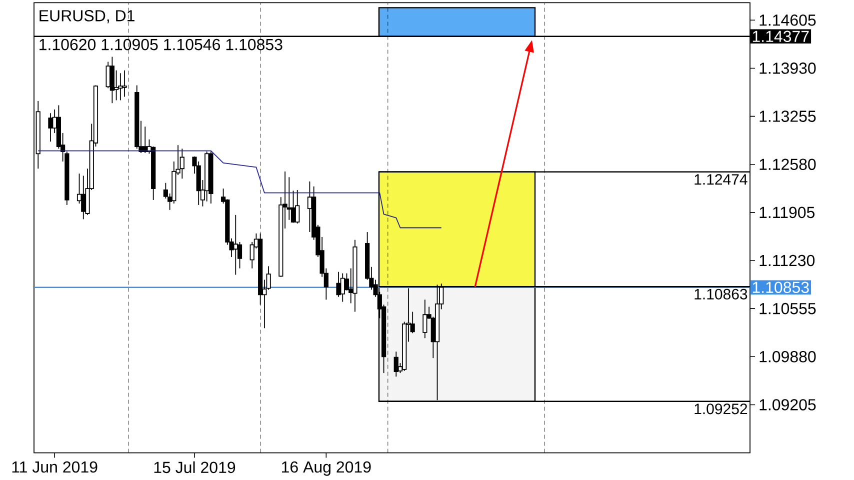 The image size is (854, 480). I want to click on x-tick-label: 15 Jul 2019, so click(195, 467).